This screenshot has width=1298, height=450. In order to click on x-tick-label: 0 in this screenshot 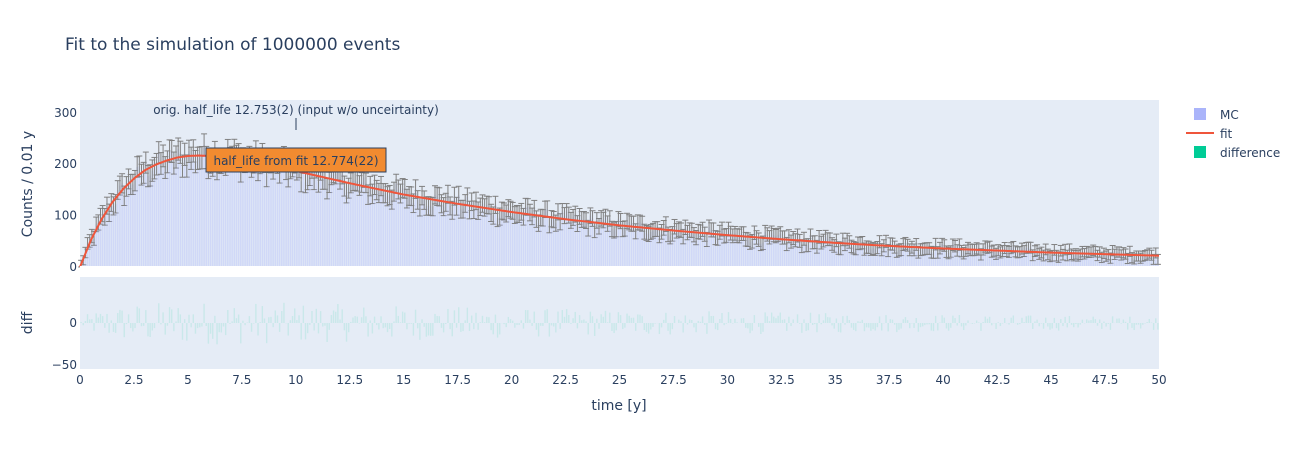, I will do `click(80, 380)`.